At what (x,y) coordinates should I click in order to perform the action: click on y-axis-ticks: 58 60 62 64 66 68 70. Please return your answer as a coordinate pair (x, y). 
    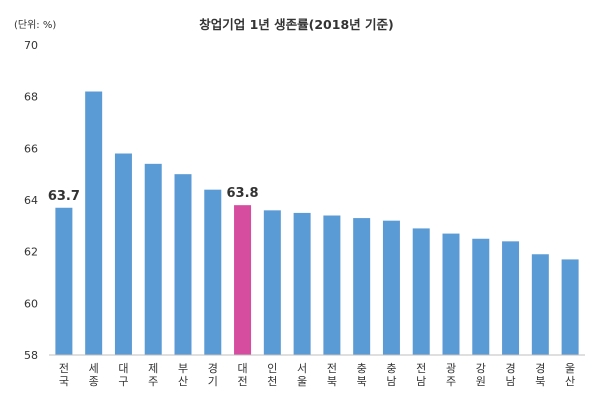
    Looking at the image, I should click on (31, 200).